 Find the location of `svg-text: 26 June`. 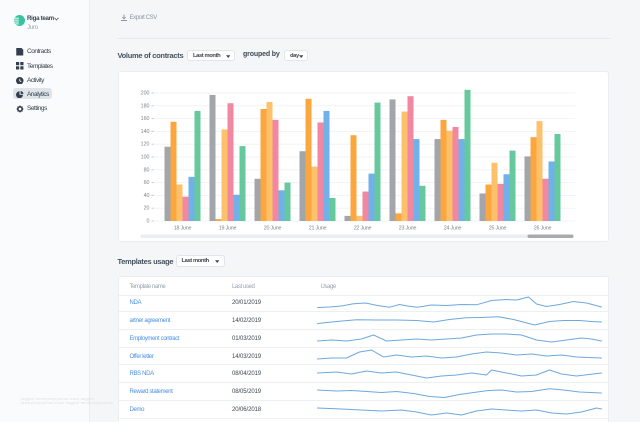

svg-text: 26 June is located at coordinates (542, 229).